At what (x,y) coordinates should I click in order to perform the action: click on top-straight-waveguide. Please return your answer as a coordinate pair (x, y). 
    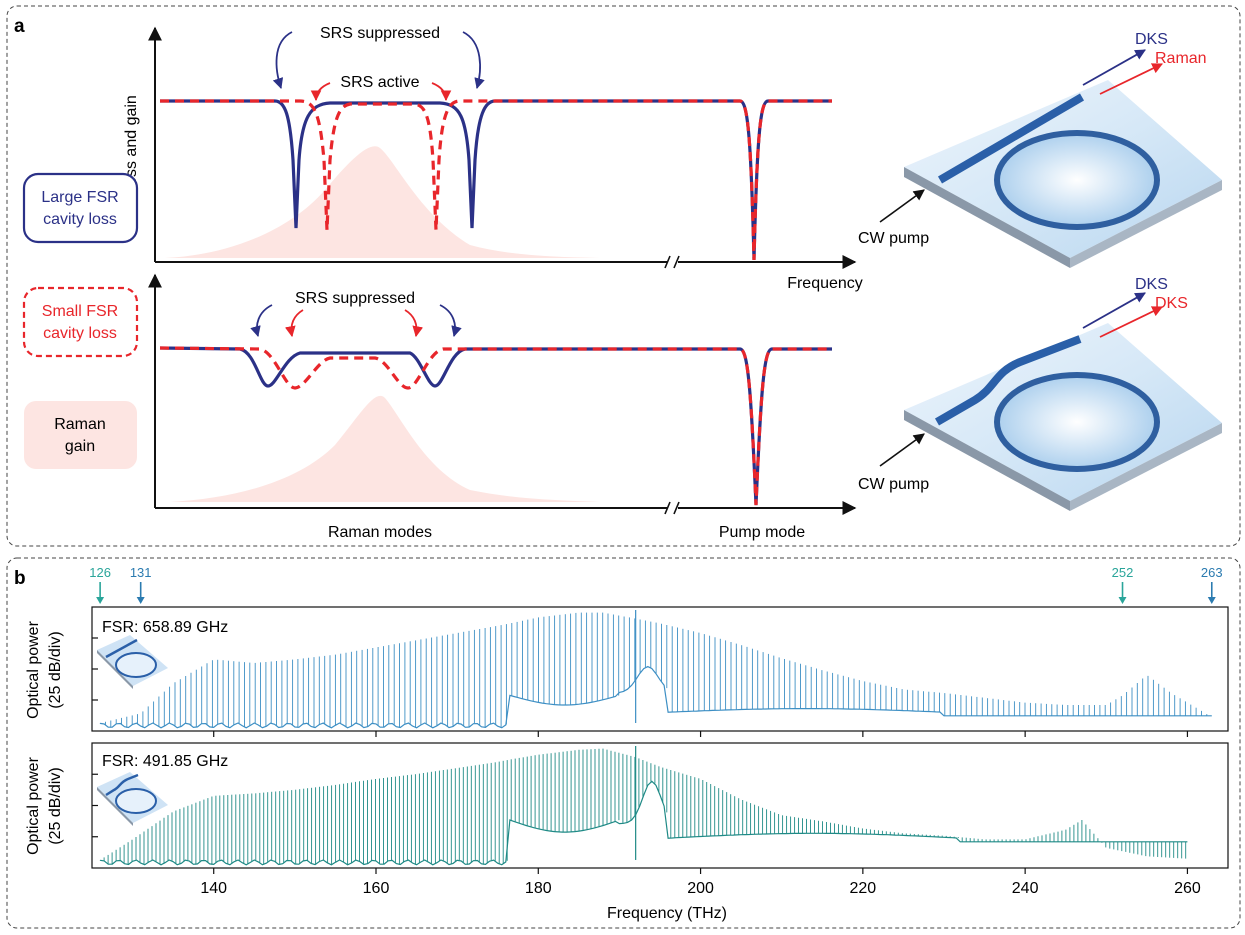
    Looking at the image, I should click on (1011, 138).